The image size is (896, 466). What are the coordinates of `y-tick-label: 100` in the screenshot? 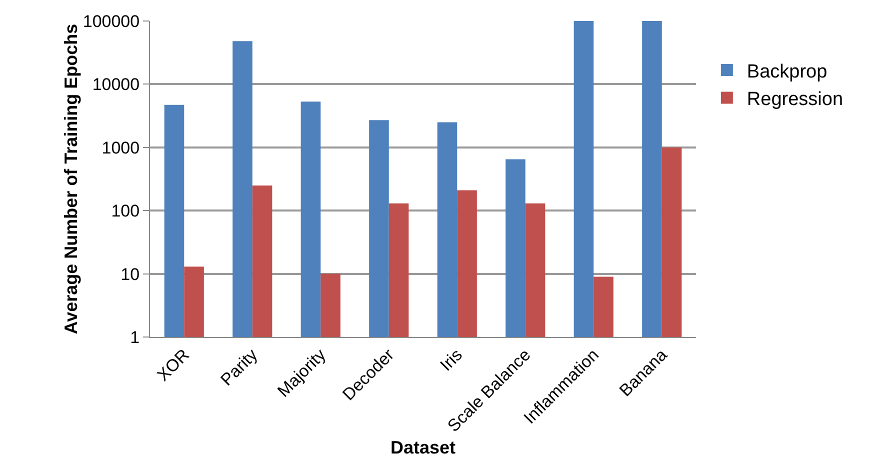 It's located at (125, 211).